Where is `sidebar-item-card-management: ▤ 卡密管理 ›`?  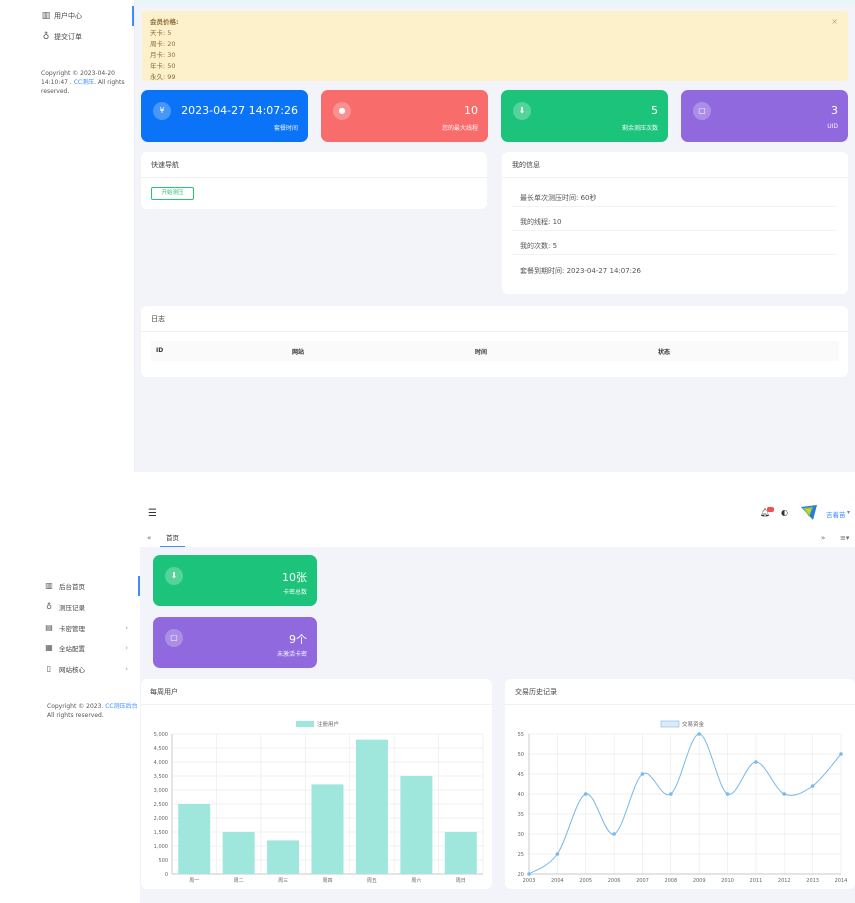
sidebar-item-card-management: ▤ 卡密管理 › is located at coordinates (92, 628).